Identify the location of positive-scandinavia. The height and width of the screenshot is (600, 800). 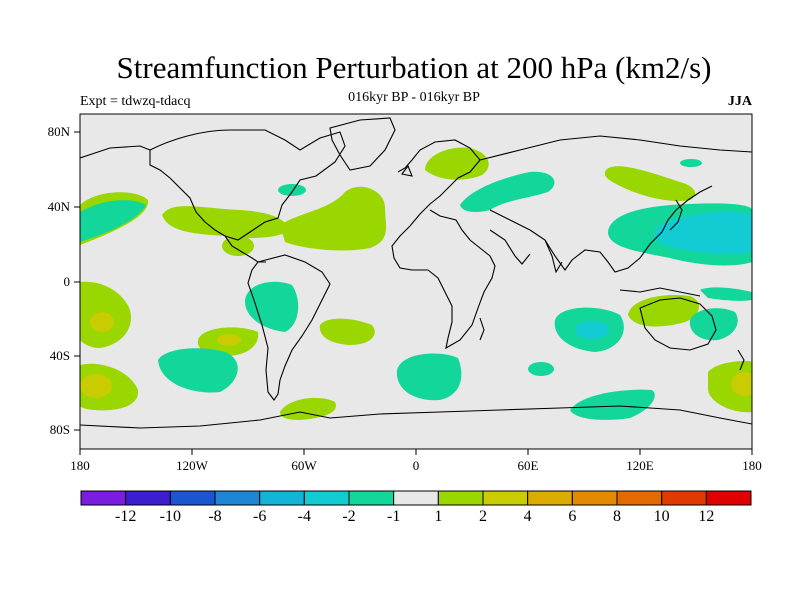
(457, 163).